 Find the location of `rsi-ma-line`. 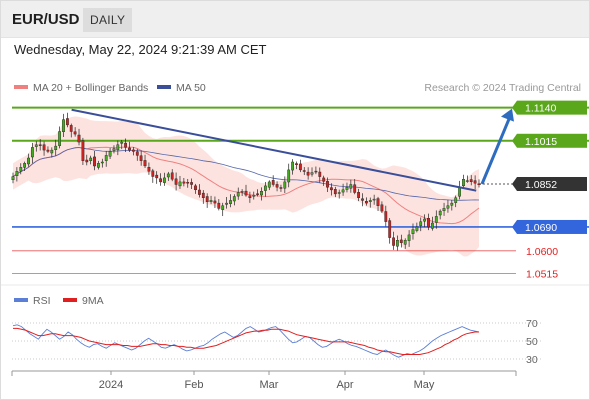

rsi-ma-line is located at coordinates (246, 341).